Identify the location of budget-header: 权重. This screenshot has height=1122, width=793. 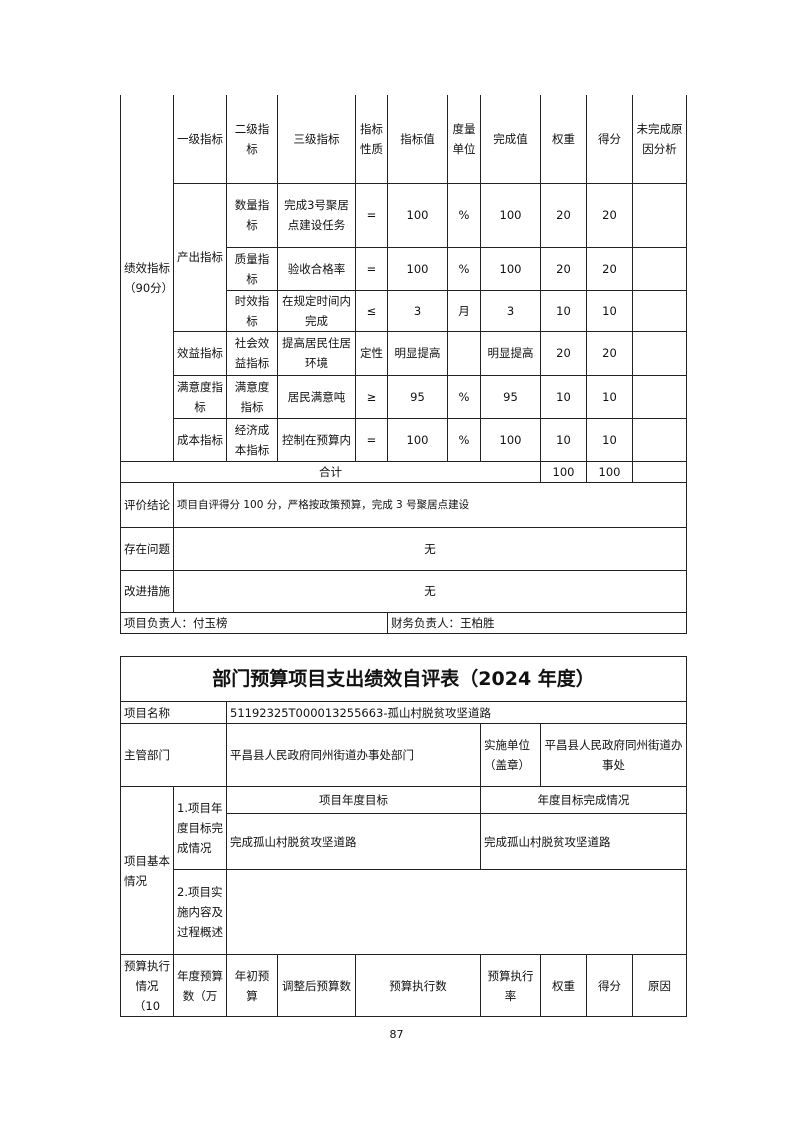
(563, 985).